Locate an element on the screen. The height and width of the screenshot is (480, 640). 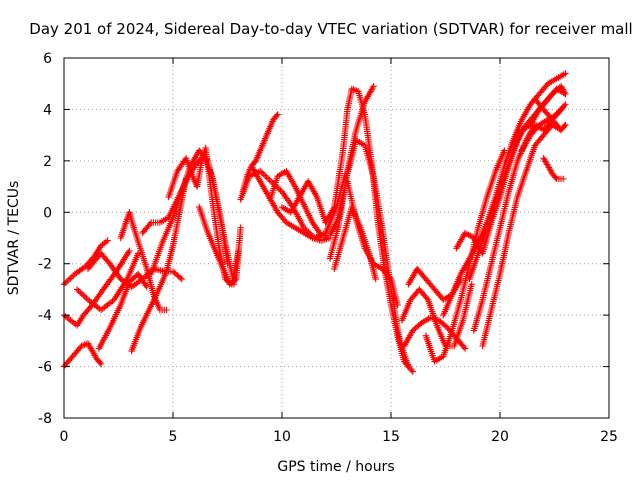
x-tick-labels: 0 5 10 15 20 25 is located at coordinates (339, 437).